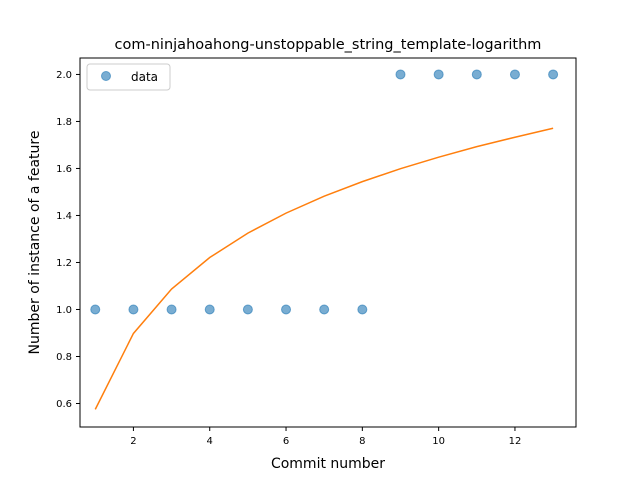 This screenshot has height=480, width=640. I want to click on y-tick-label: 0.8, so click(64, 357).